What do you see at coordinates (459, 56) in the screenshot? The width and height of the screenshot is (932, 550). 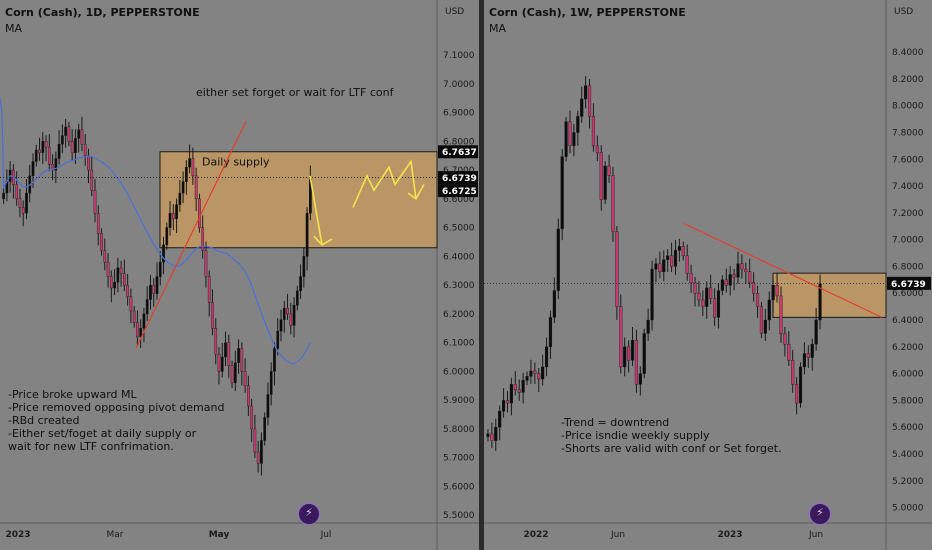 I see `y-tick-label: 7.1000` at bounding box center [459, 56].